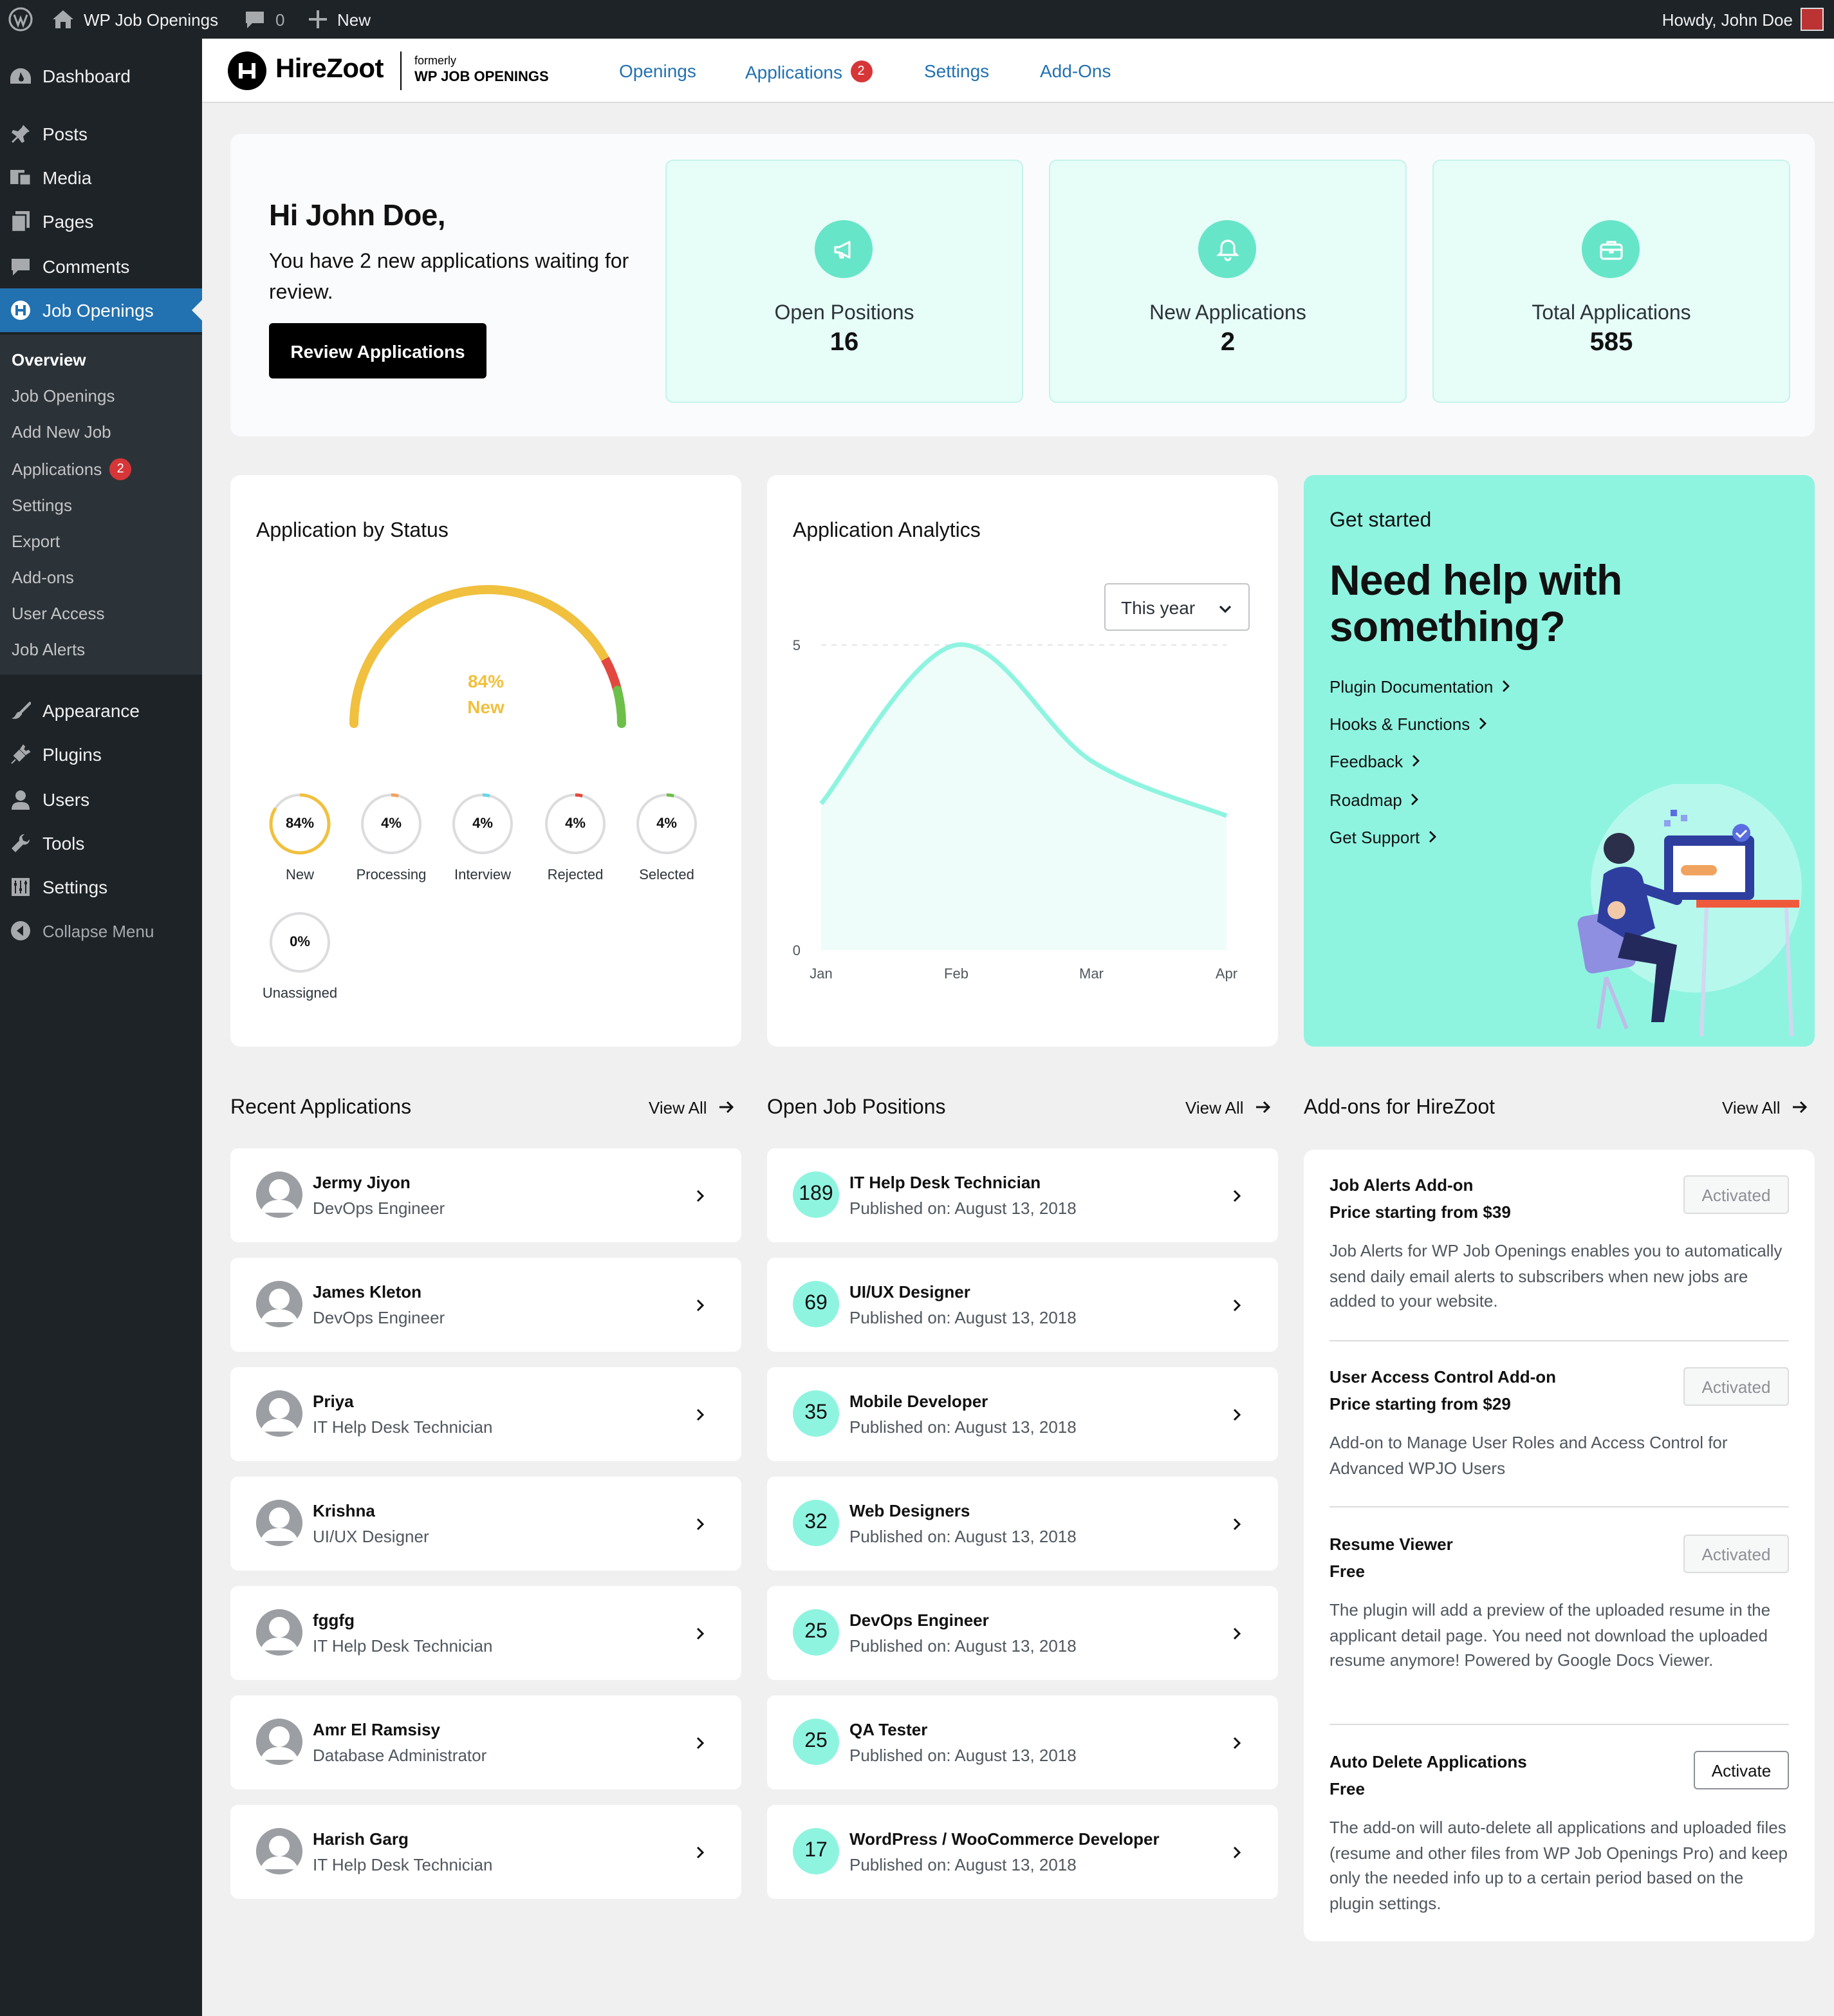  What do you see at coordinates (300, 942) in the screenshot?
I see `status-ring: 0%` at bounding box center [300, 942].